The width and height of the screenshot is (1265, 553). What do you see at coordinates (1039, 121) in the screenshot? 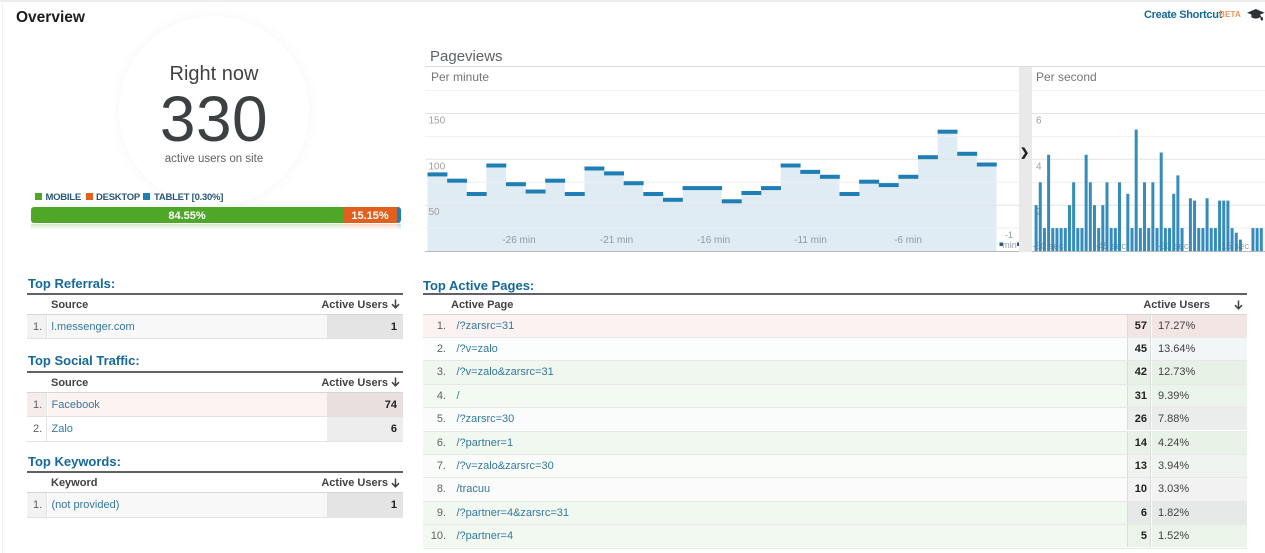
I see `svg-text: 6` at bounding box center [1039, 121].